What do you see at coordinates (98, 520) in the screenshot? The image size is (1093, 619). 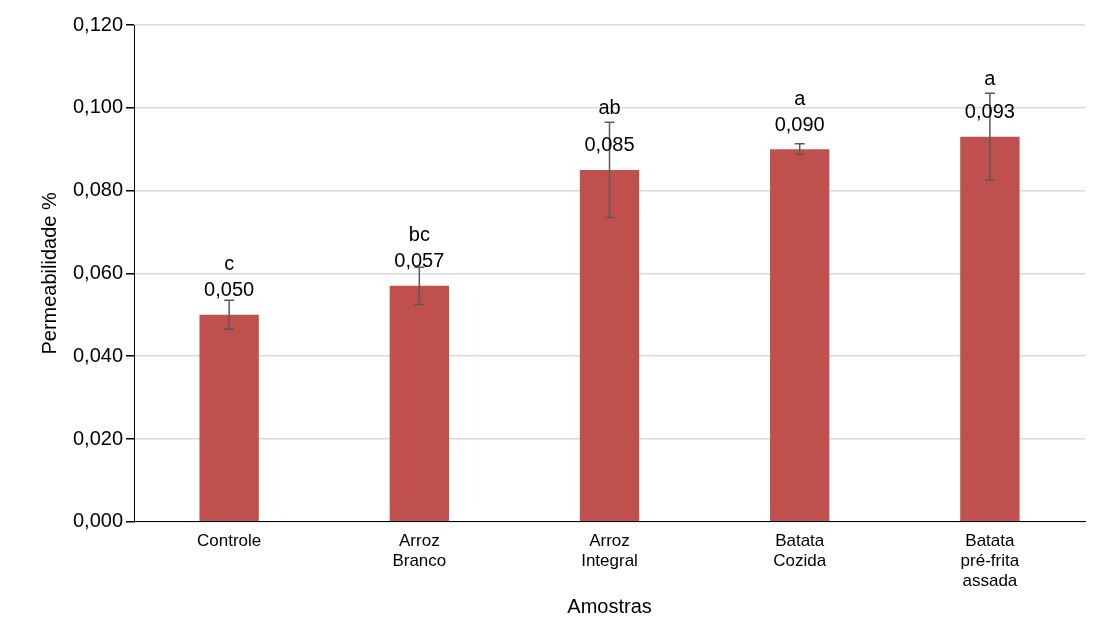 I see `y-tick-label: 0,000` at bounding box center [98, 520].